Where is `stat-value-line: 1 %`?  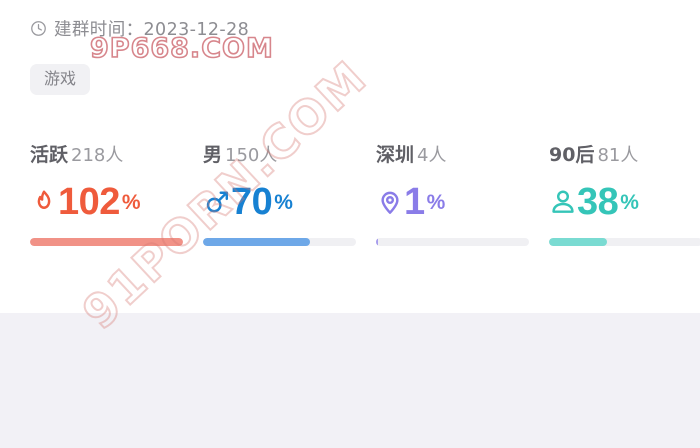 stat-value-line: 1 % is located at coordinates (452, 202).